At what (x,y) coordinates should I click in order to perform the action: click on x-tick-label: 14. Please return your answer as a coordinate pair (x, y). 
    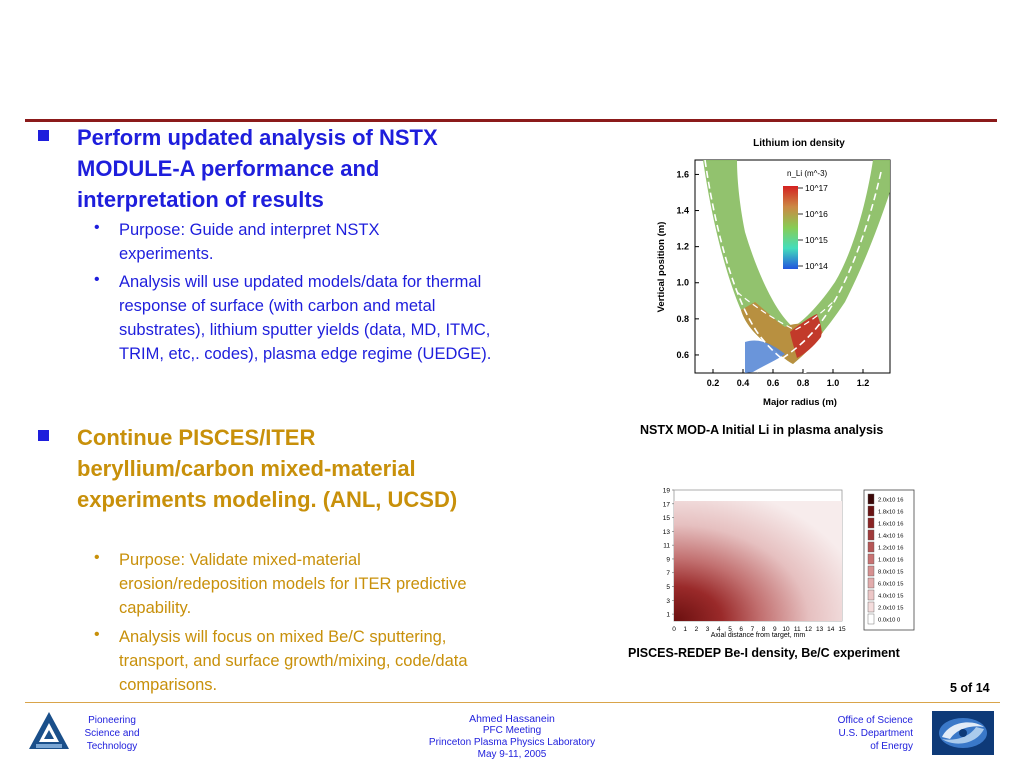
    Looking at the image, I should click on (831, 629).